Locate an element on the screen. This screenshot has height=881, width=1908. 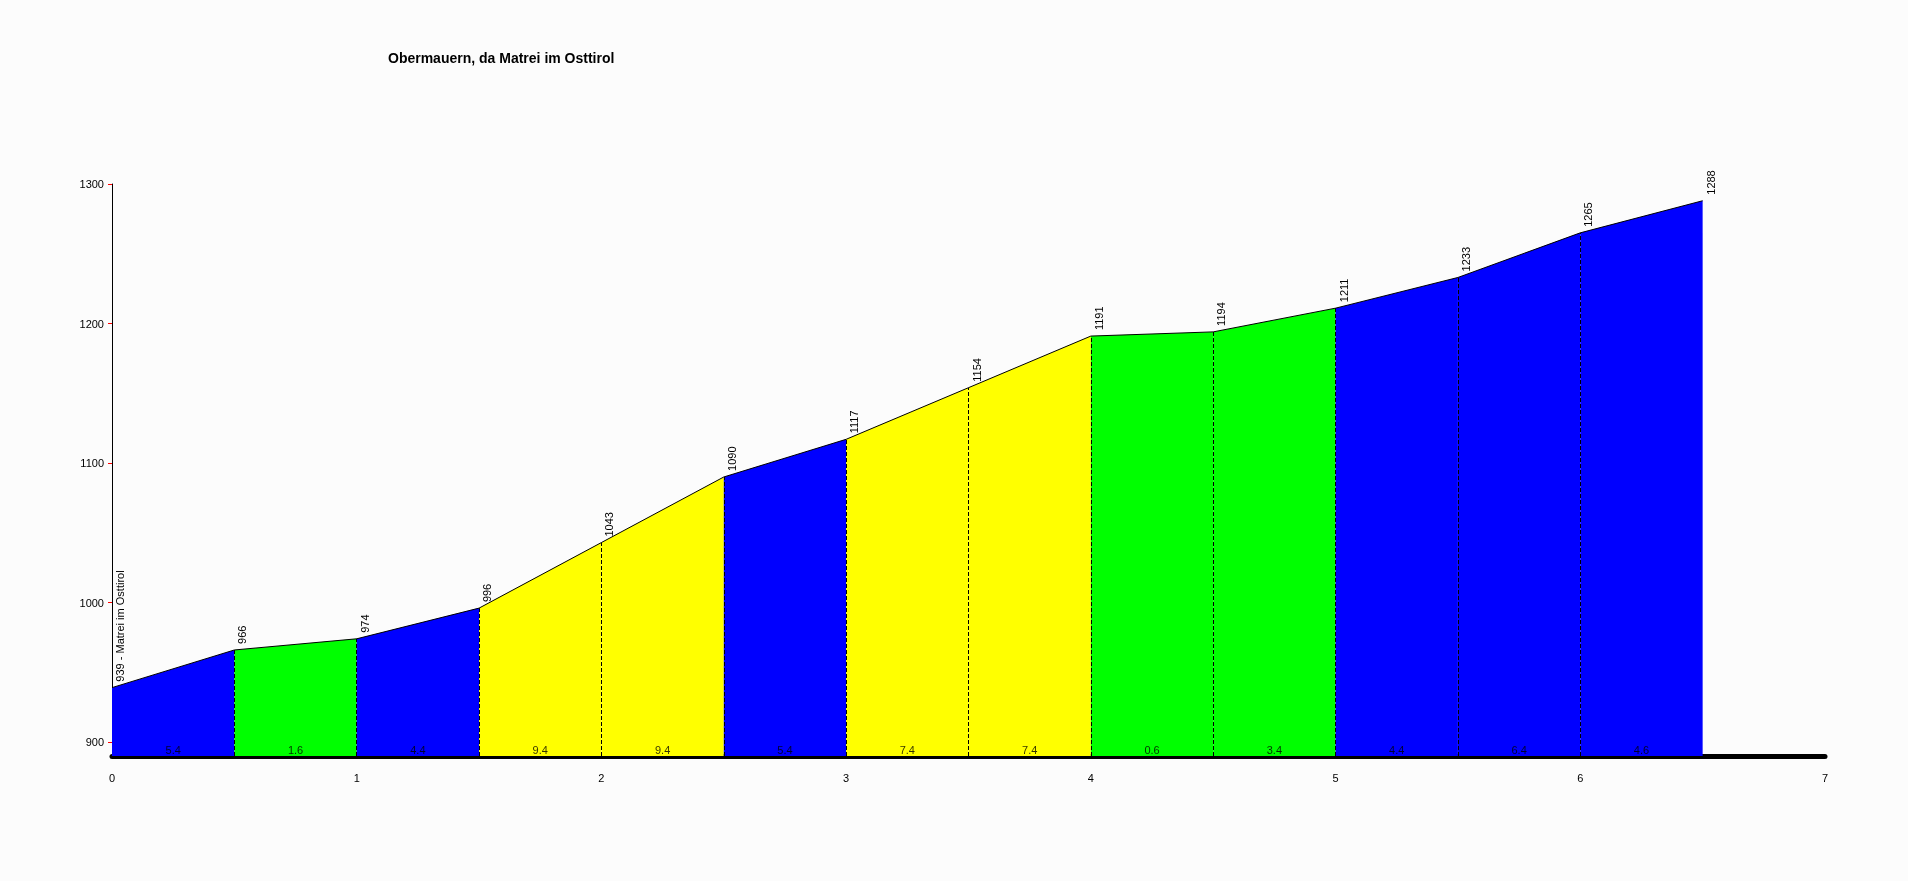
data-label: 1265 is located at coordinates (1588, 214).